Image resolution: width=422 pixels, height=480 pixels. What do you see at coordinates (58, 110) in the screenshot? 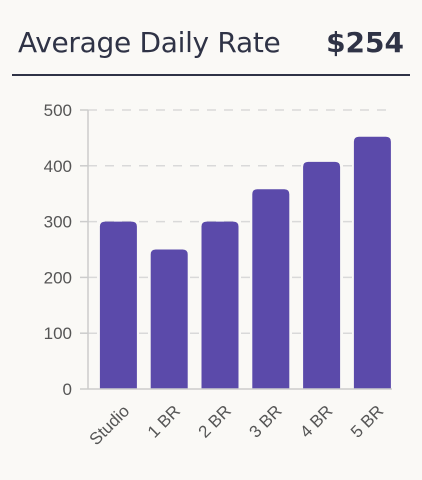
I see `y-tick-label: 500` at bounding box center [58, 110].